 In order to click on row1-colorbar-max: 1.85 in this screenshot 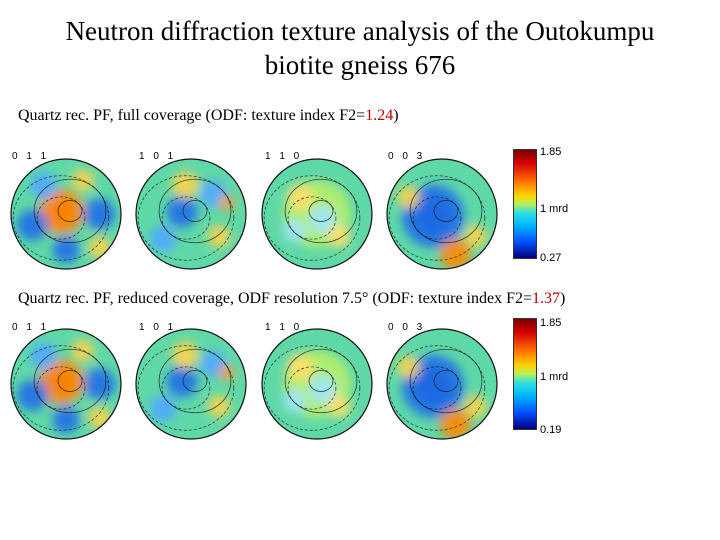, I will do `click(551, 152)`.